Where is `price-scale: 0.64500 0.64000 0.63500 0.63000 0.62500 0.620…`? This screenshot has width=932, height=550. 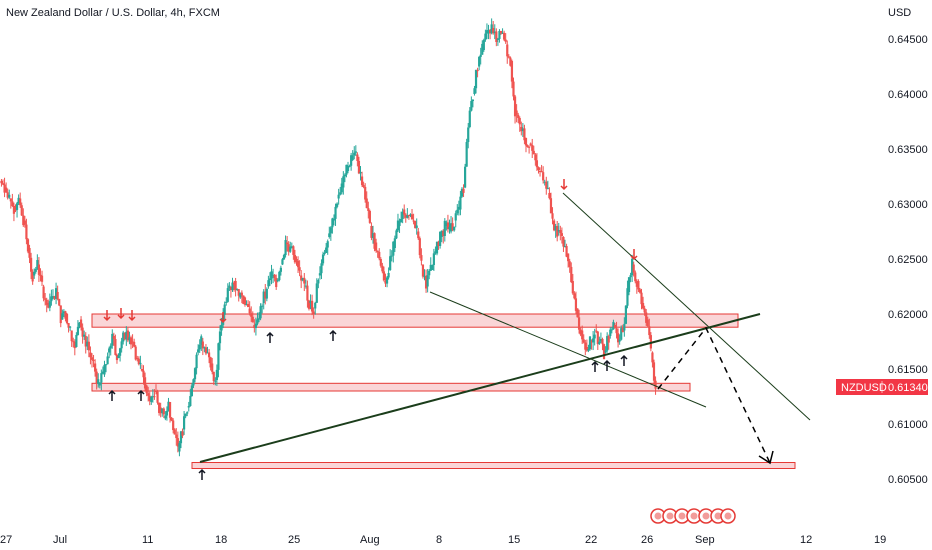 price-scale: 0.64500 0.64000 0.63500 0.63000 0.62500 0.620… is located at coordinates (908, 260).